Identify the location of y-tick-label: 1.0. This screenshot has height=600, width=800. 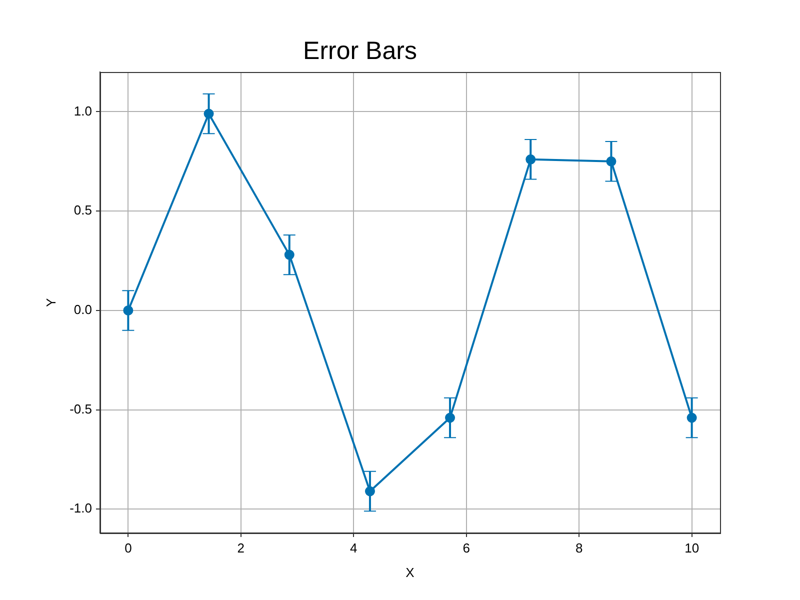
(83, 110).